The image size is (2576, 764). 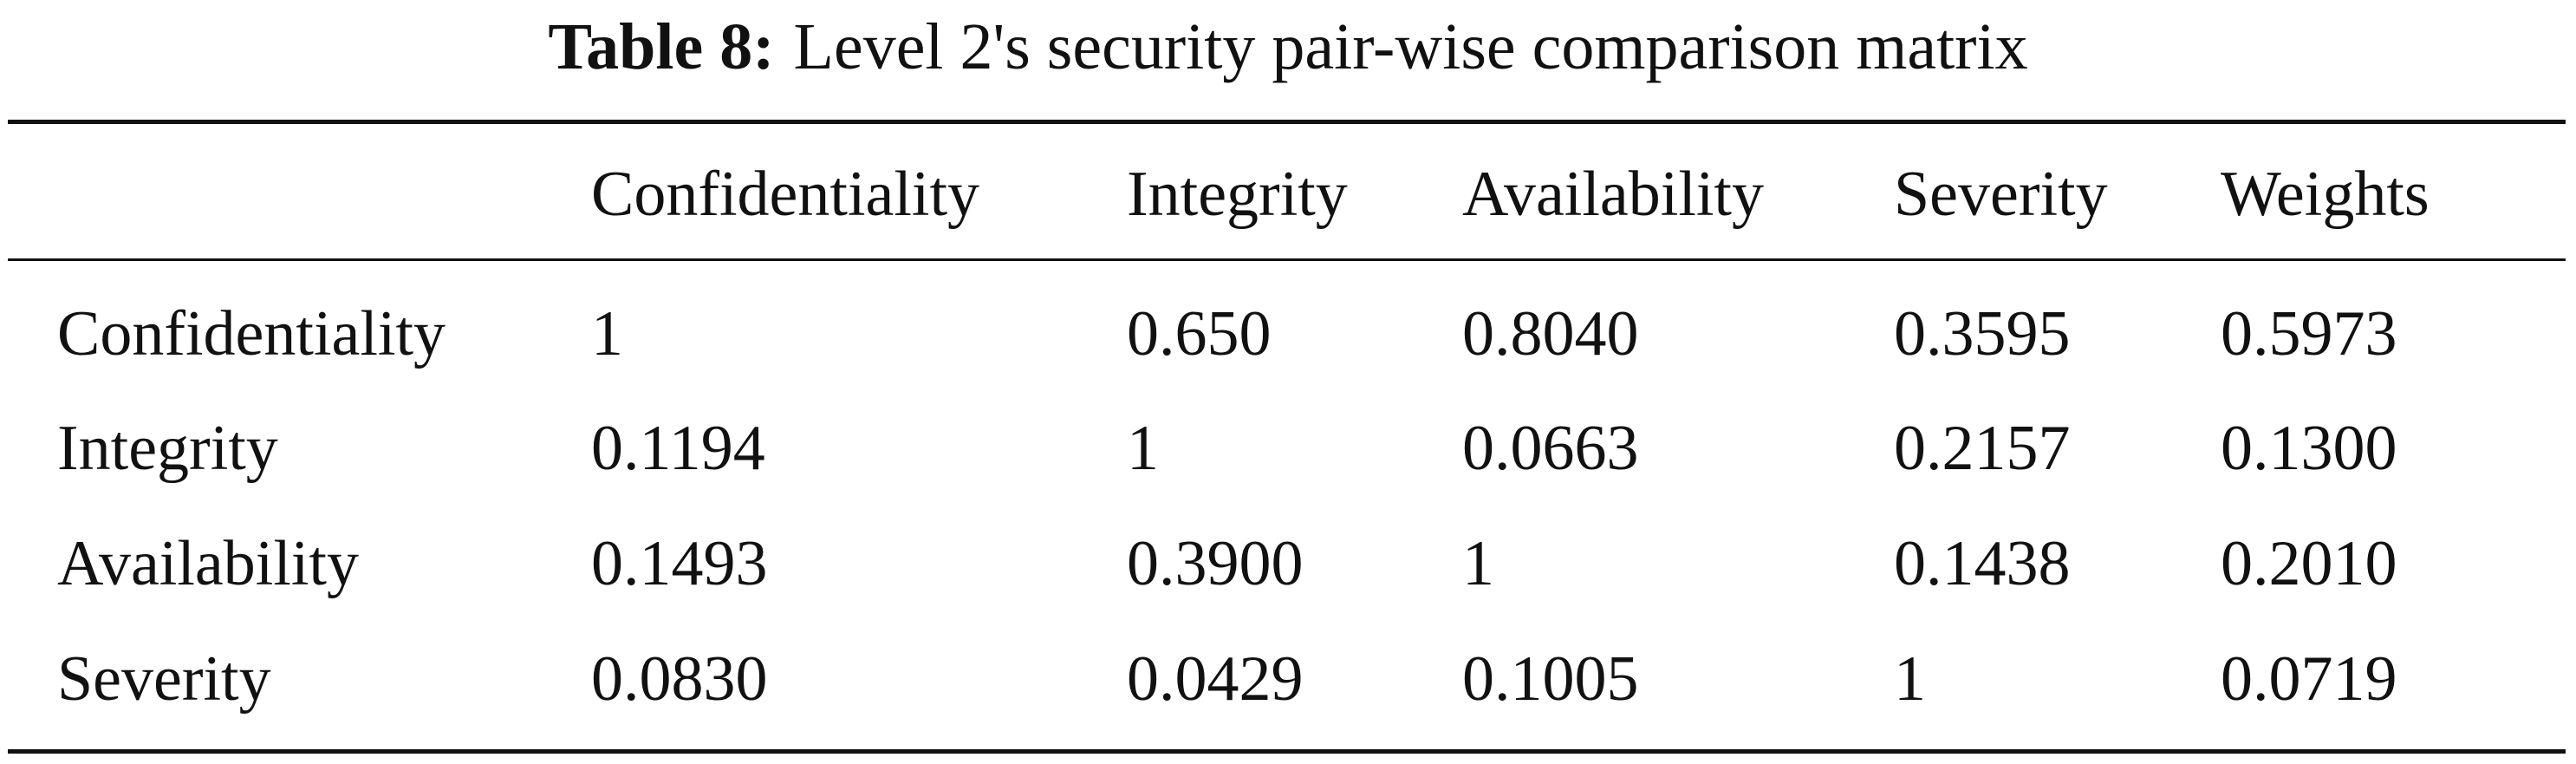 What do you see at coordinates (785, 194) in the screenshot?
I see `header-cell: Confidentiality` at bounding box center [785, 194].